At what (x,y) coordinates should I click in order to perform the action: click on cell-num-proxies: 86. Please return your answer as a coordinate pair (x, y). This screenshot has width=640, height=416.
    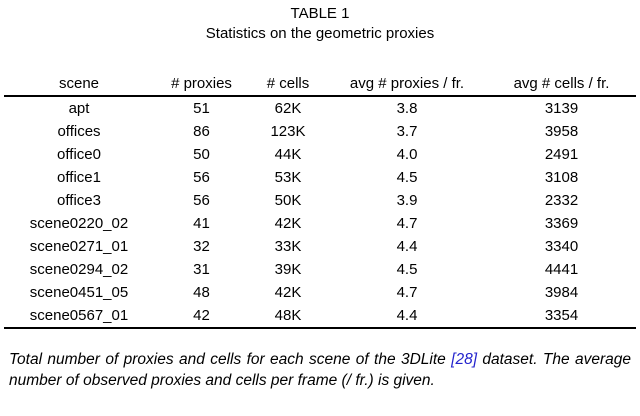
    Looking at the image, I should click on (201, 131).